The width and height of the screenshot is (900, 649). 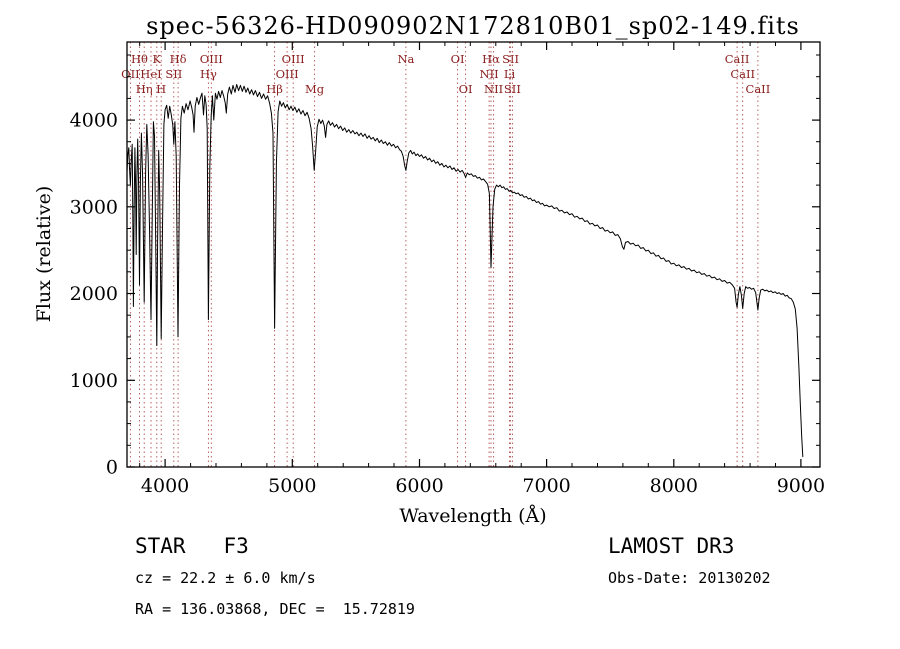 What do you see at coordinates (674, 486) in the screenshot?
I see `svg-text: 8000` at bounding box center [674, 486].